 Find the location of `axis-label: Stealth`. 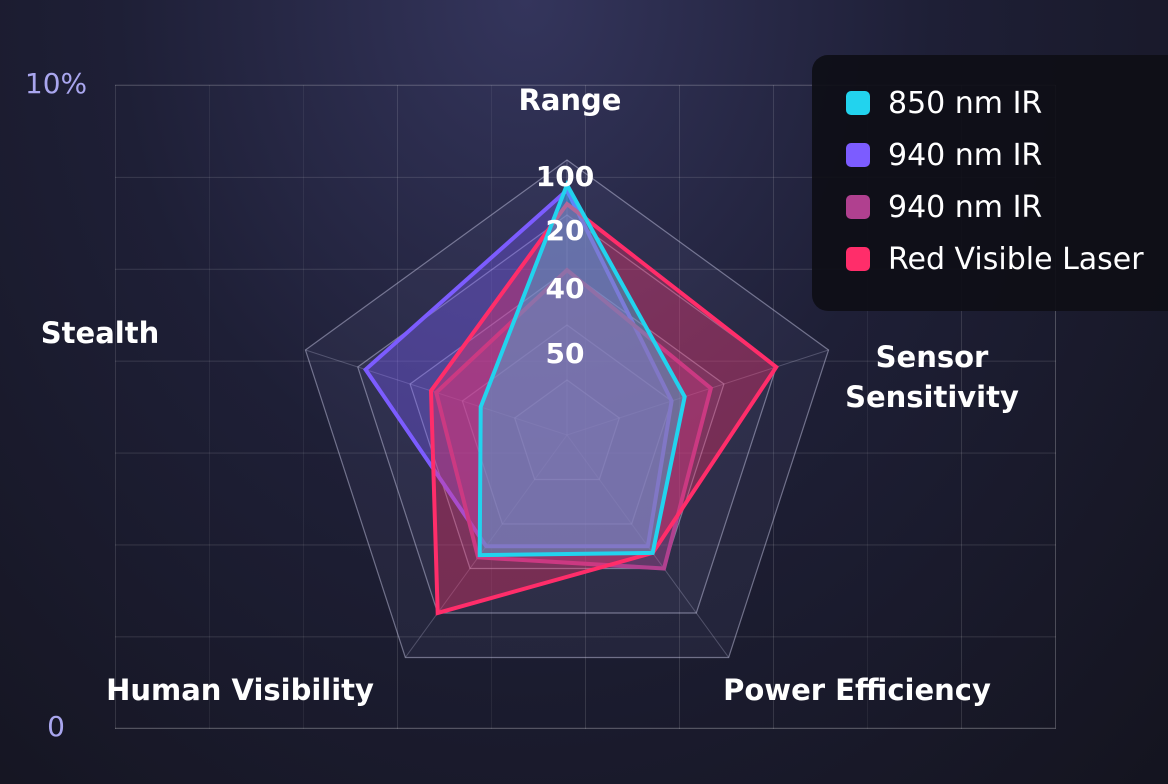

axis-label: Stealth is located at coordinates (100, 333).